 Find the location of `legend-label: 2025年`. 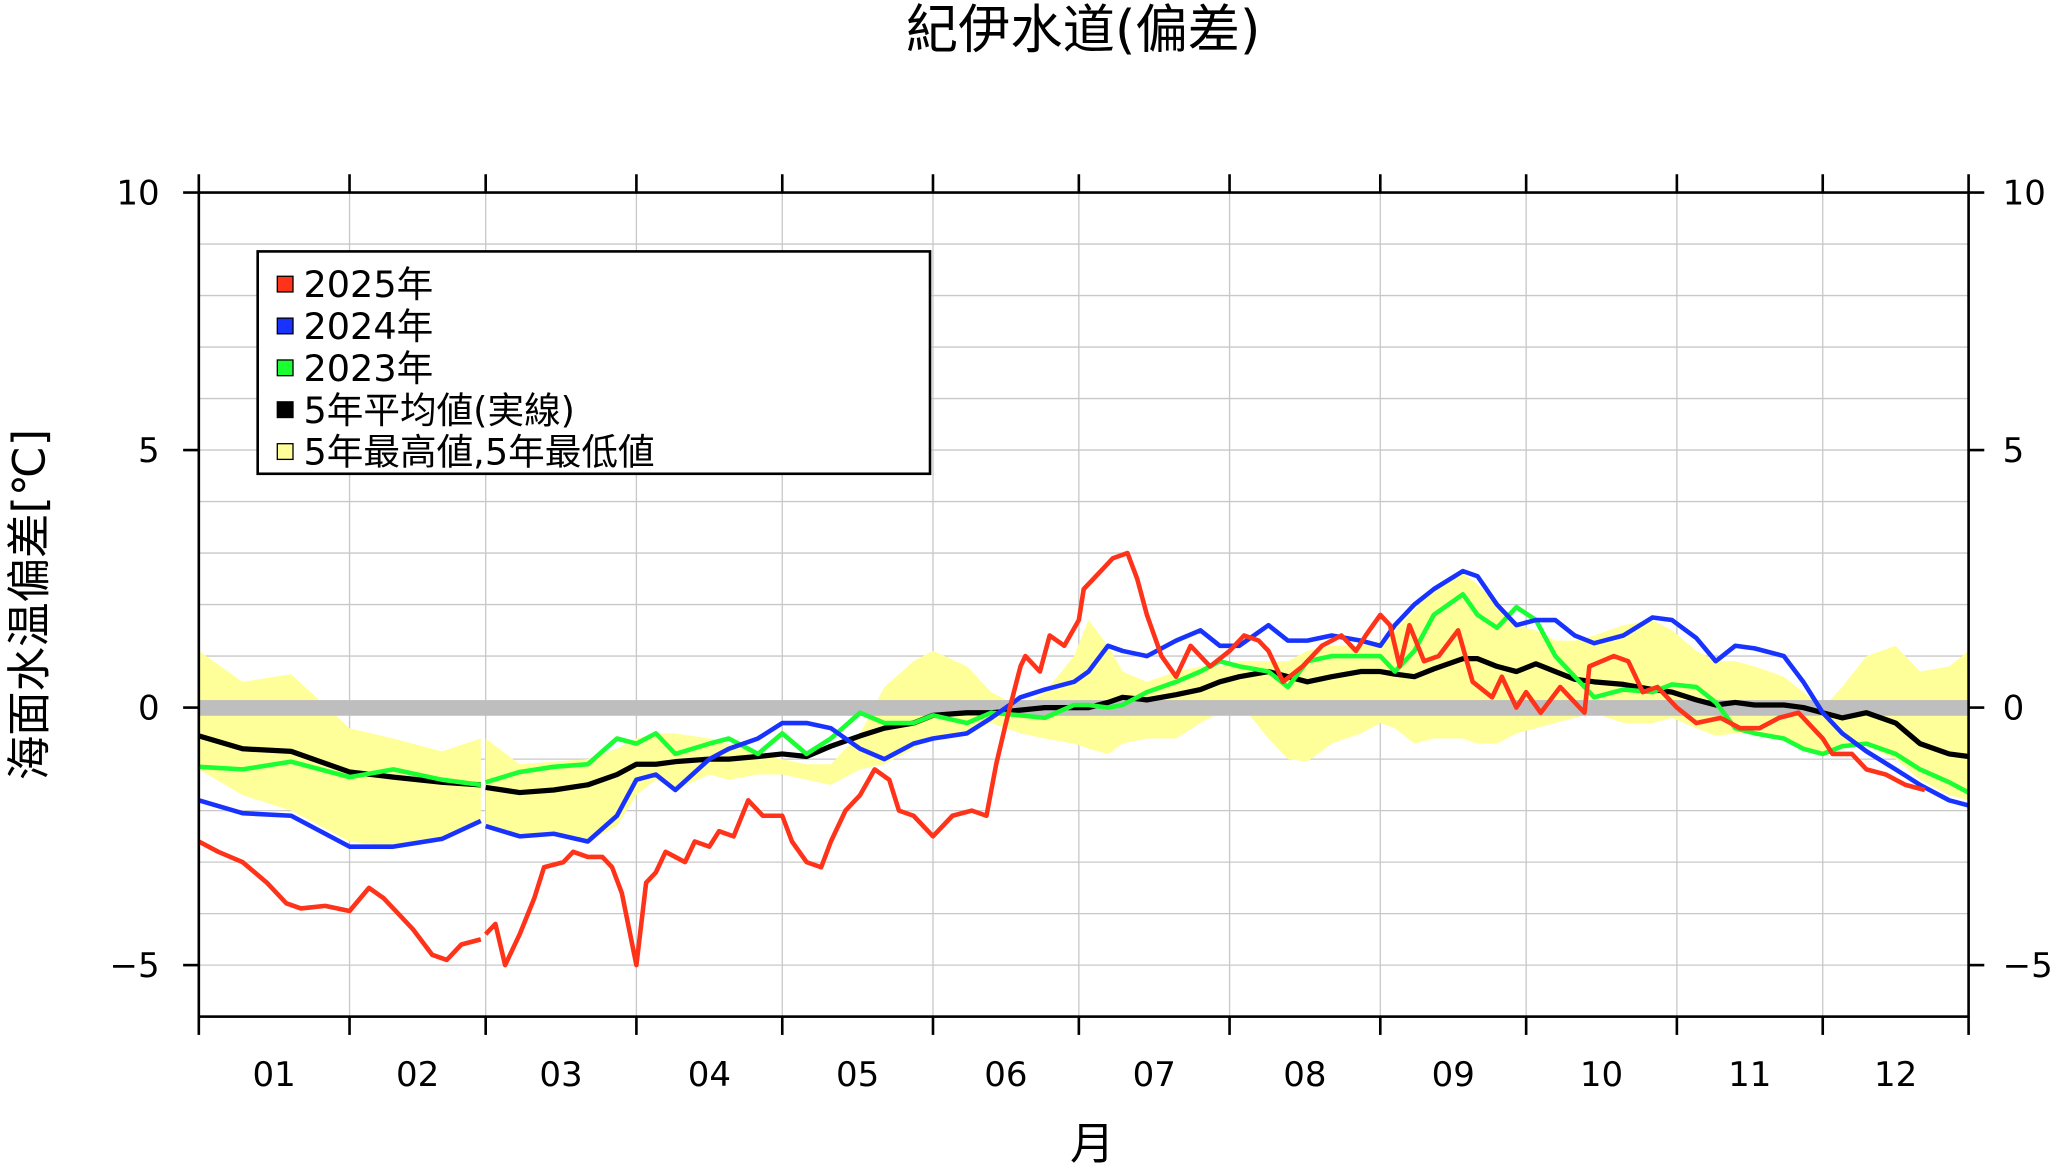

legend-label: 2025年 is located at coordinates (368, 284).